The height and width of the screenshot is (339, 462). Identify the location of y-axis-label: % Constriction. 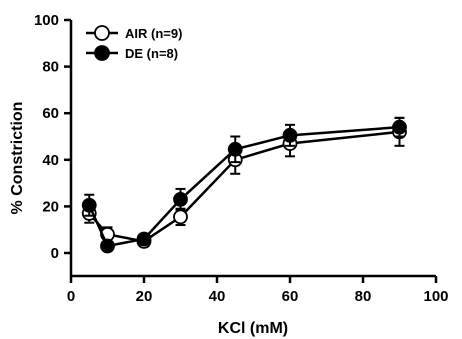
(17, 158).